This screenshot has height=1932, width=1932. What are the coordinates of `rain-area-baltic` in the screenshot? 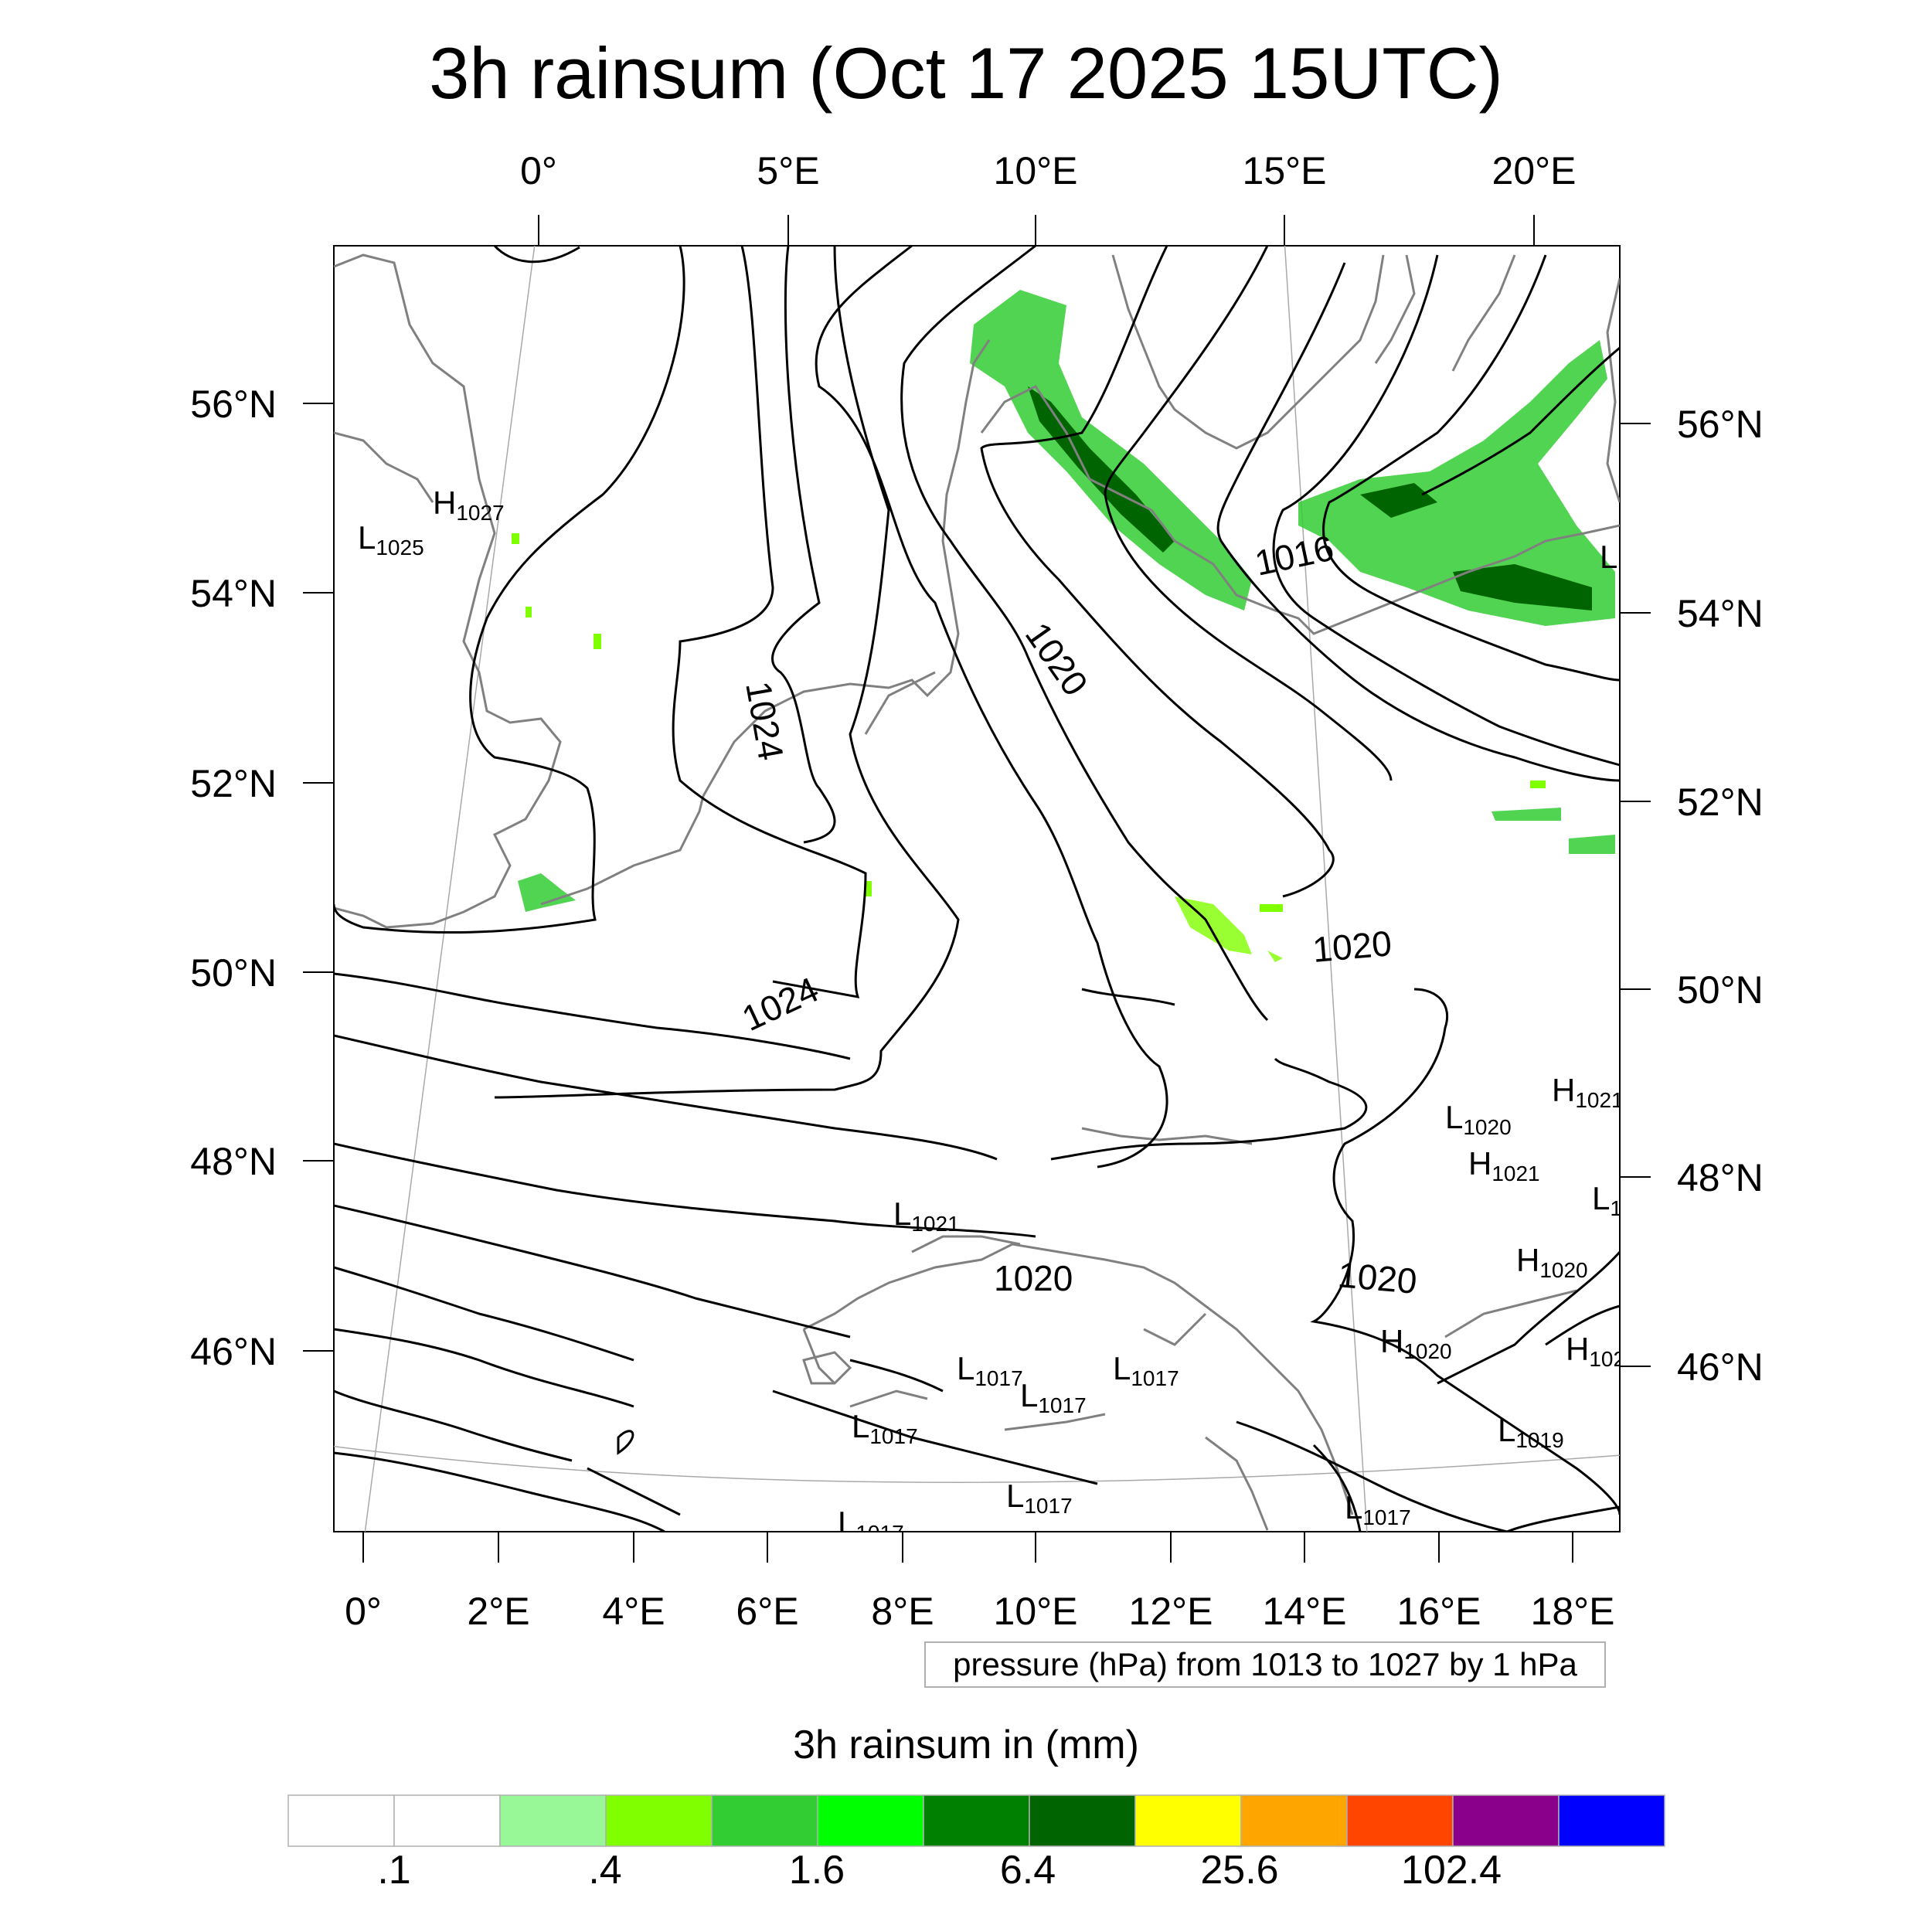 It's located at (1456, 483).